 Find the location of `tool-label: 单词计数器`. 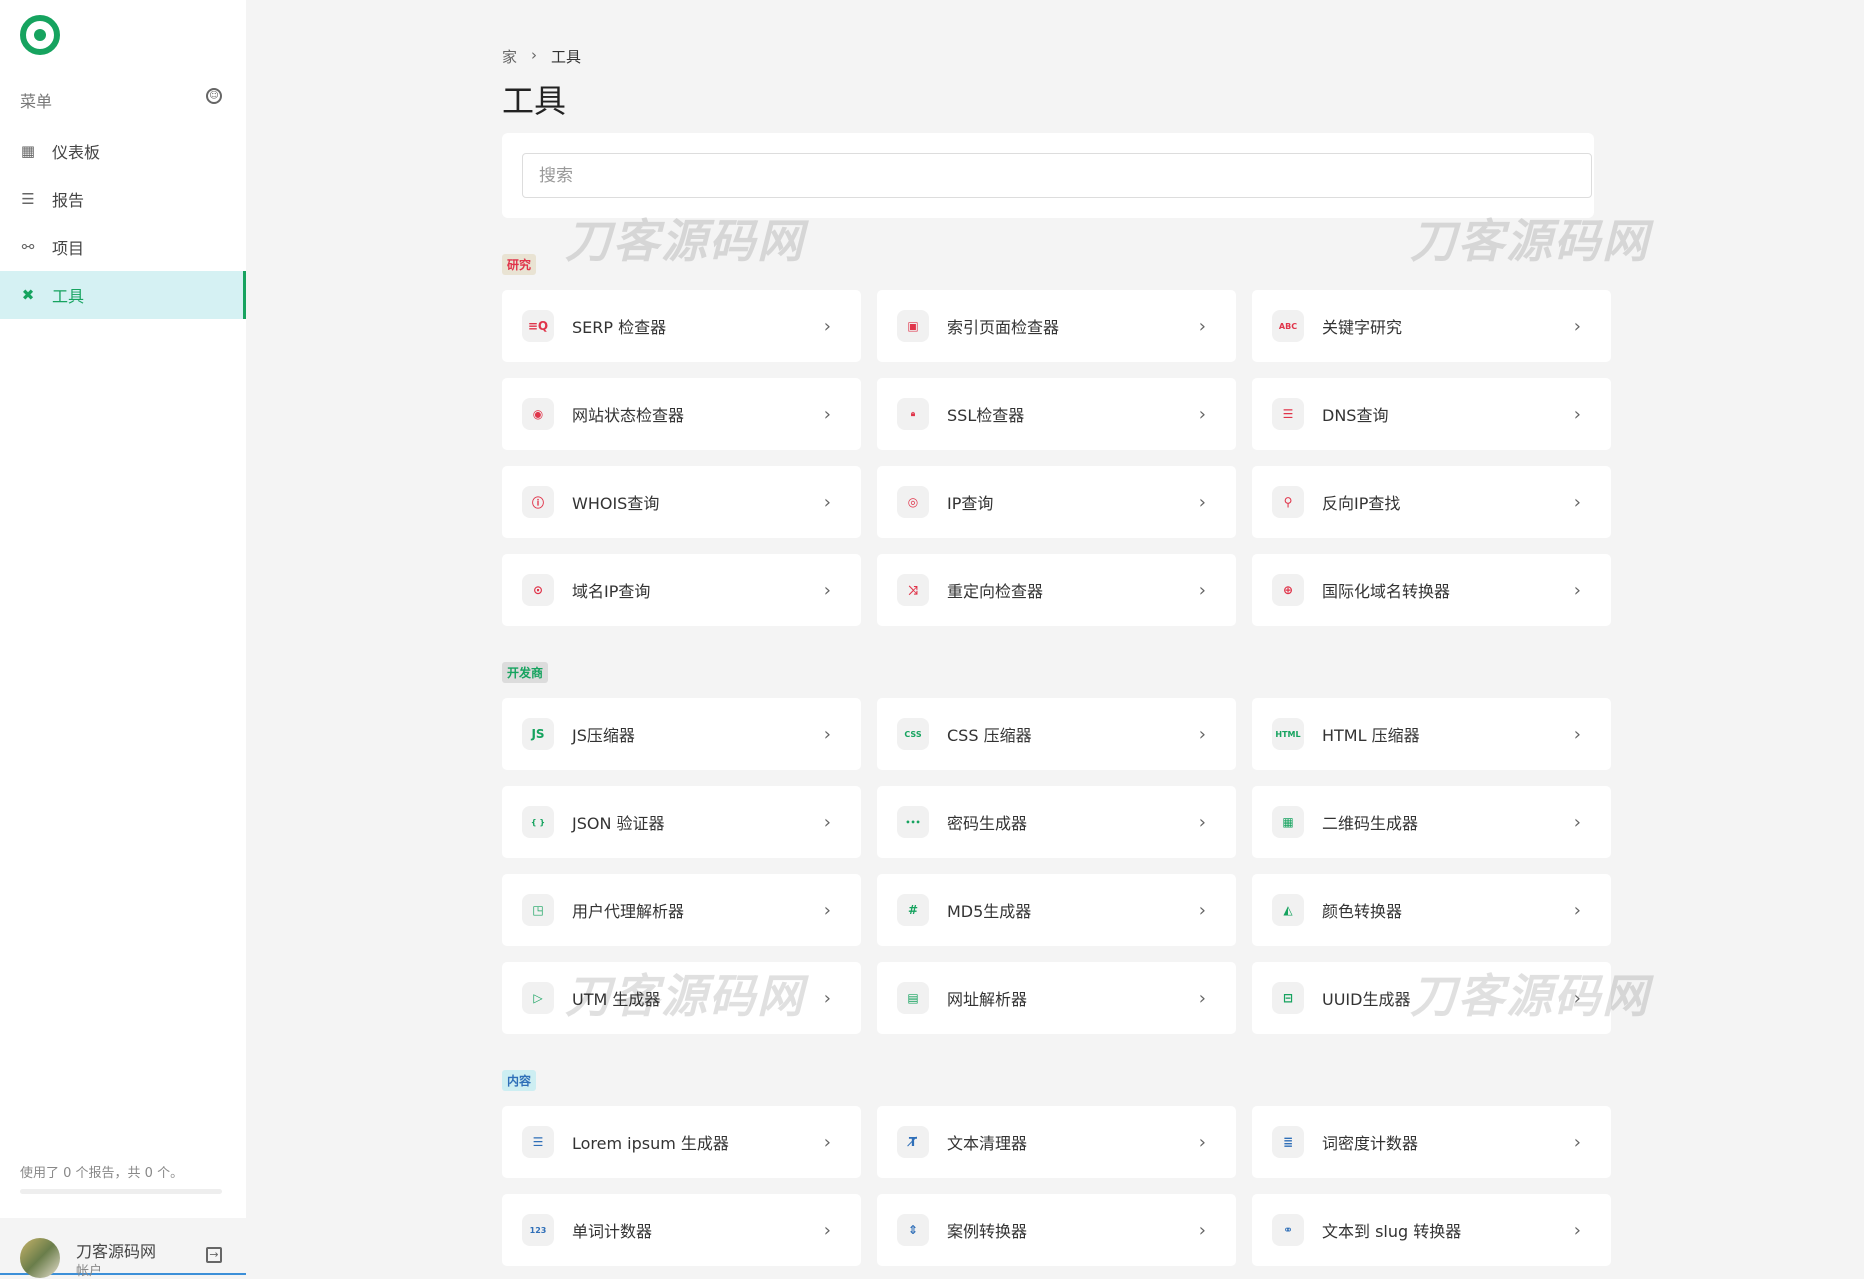

tool-label: 单词计数器 is located at coordinates (612, 1231).